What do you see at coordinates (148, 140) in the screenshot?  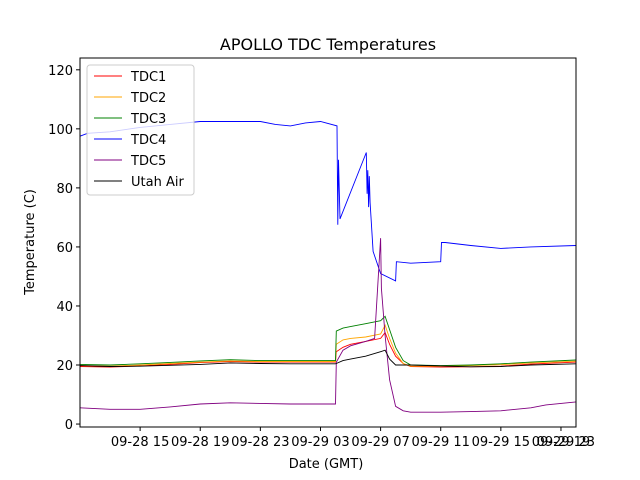 I see `legend-label: TDC4` at bounding box center [148, 140].